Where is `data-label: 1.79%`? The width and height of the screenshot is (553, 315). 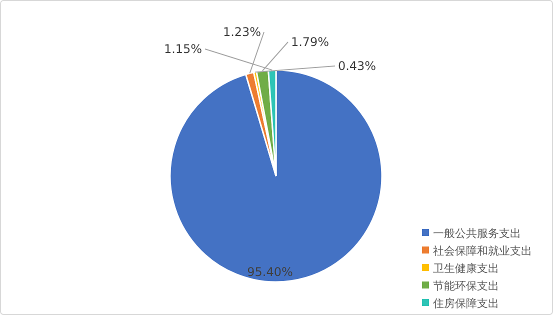
data-label: 1.79% is located at coordinates (310, 42).